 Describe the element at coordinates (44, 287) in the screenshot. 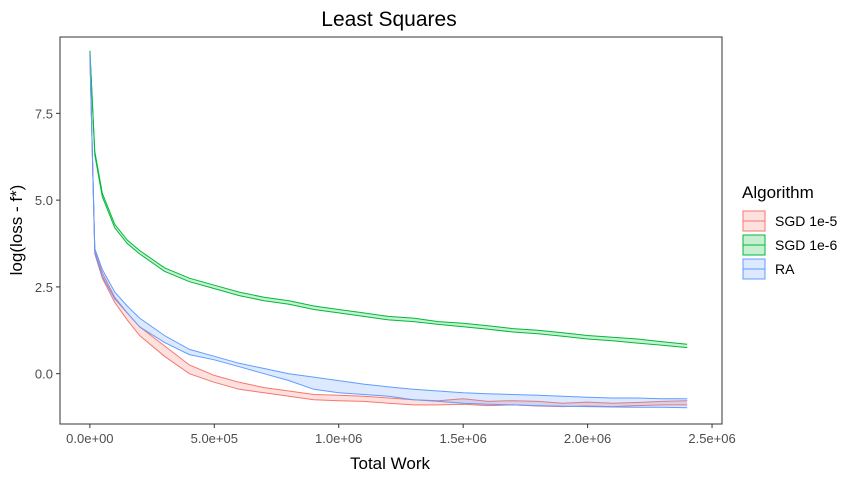

I see `y-tick-label: 2.5` at that location.